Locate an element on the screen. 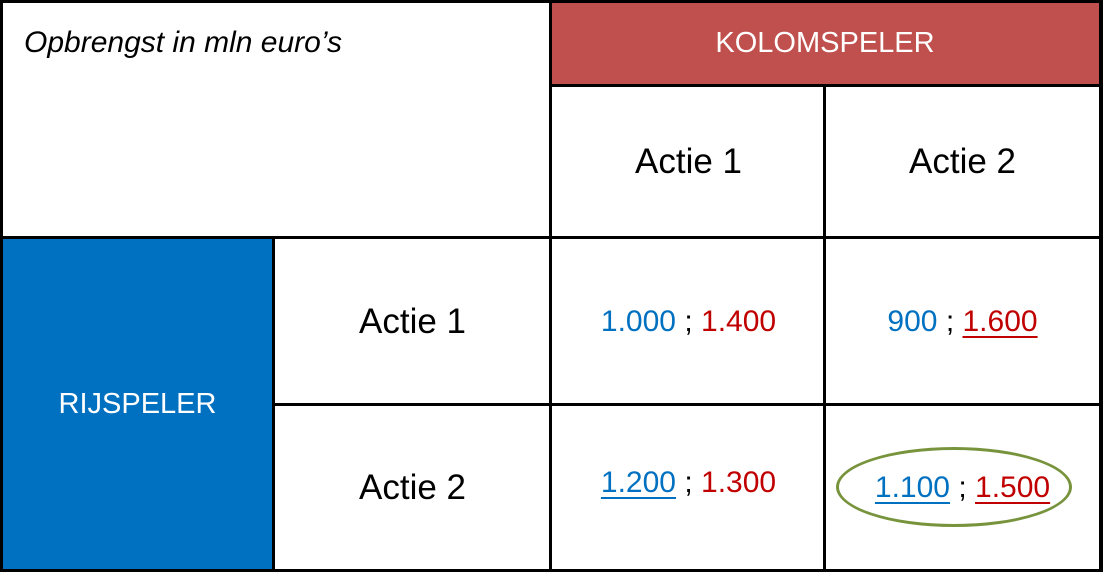 The height and width of the screenshot is (572, 1103). column-player-payoff-best-response: 1.600 is located at coordinates (1000, 321).